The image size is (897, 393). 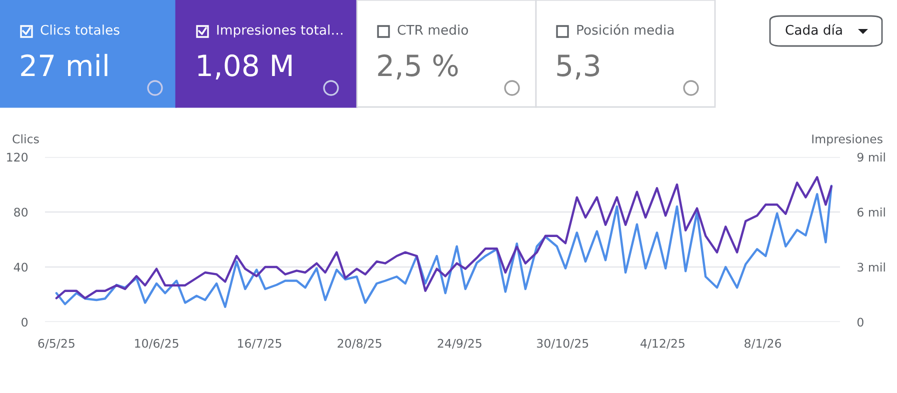 I want to click on x-tick-label: 24/9/25, so click(x=460, y=343).